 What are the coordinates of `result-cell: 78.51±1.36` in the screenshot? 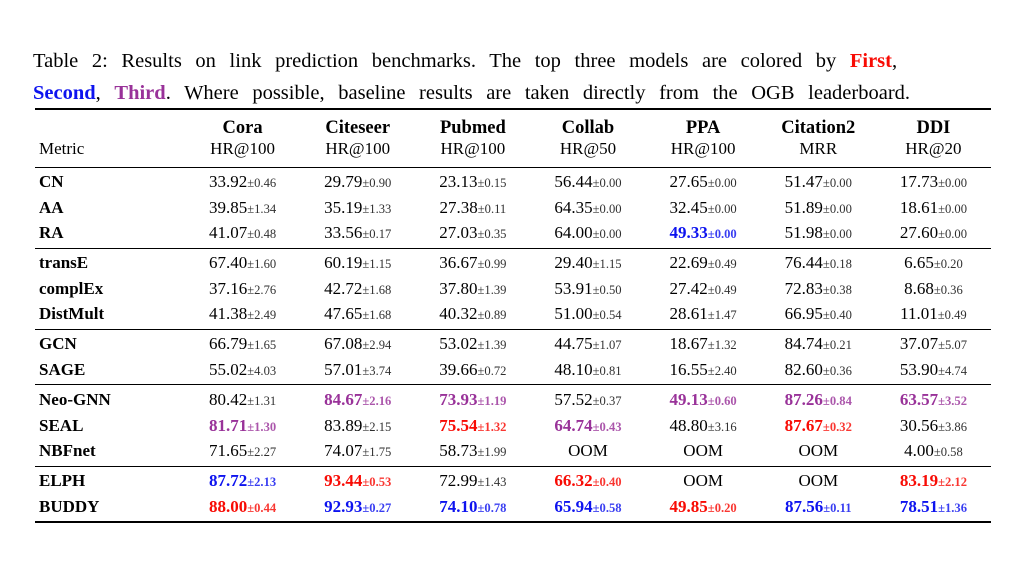 It's located at (933, 508).